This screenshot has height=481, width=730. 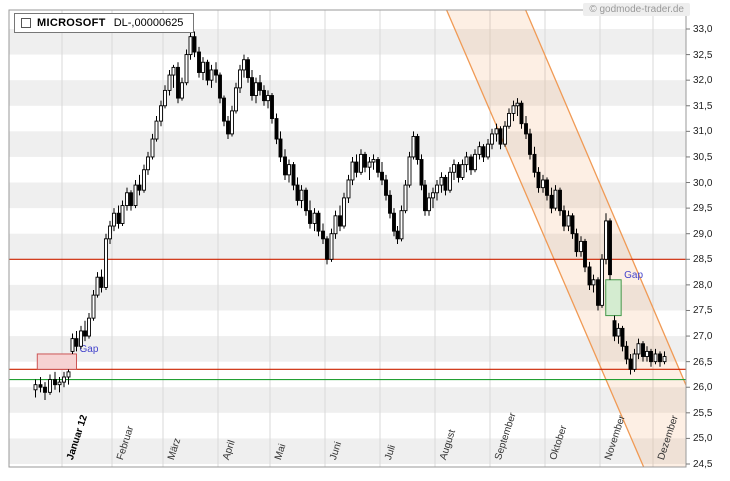 What do you see at coordinates (703, 388) in the screenshot?
I see `y-axis-tick-label: 26,0` at bounding box center [703, 388].